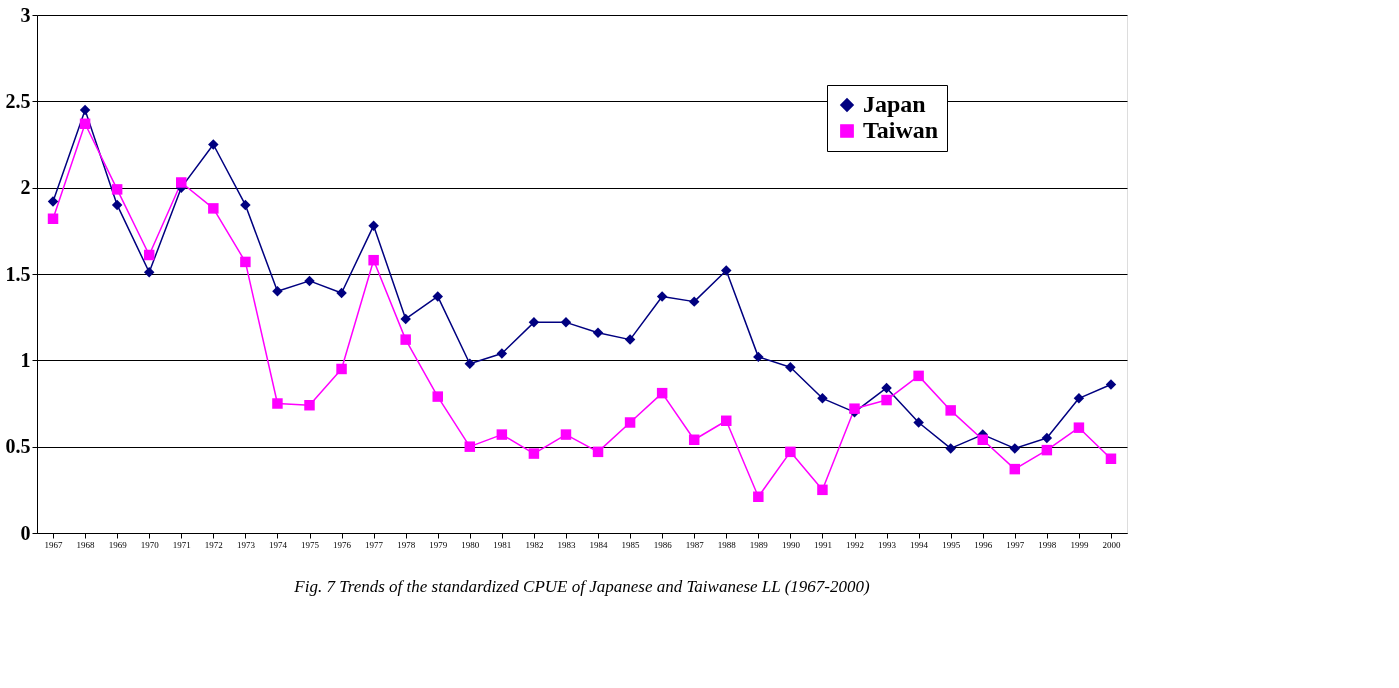 The image size is (1399, 688). Describe the element at coordinates (213, 544) in the screenshot. I see `x-tick-label: 1972` at that location.